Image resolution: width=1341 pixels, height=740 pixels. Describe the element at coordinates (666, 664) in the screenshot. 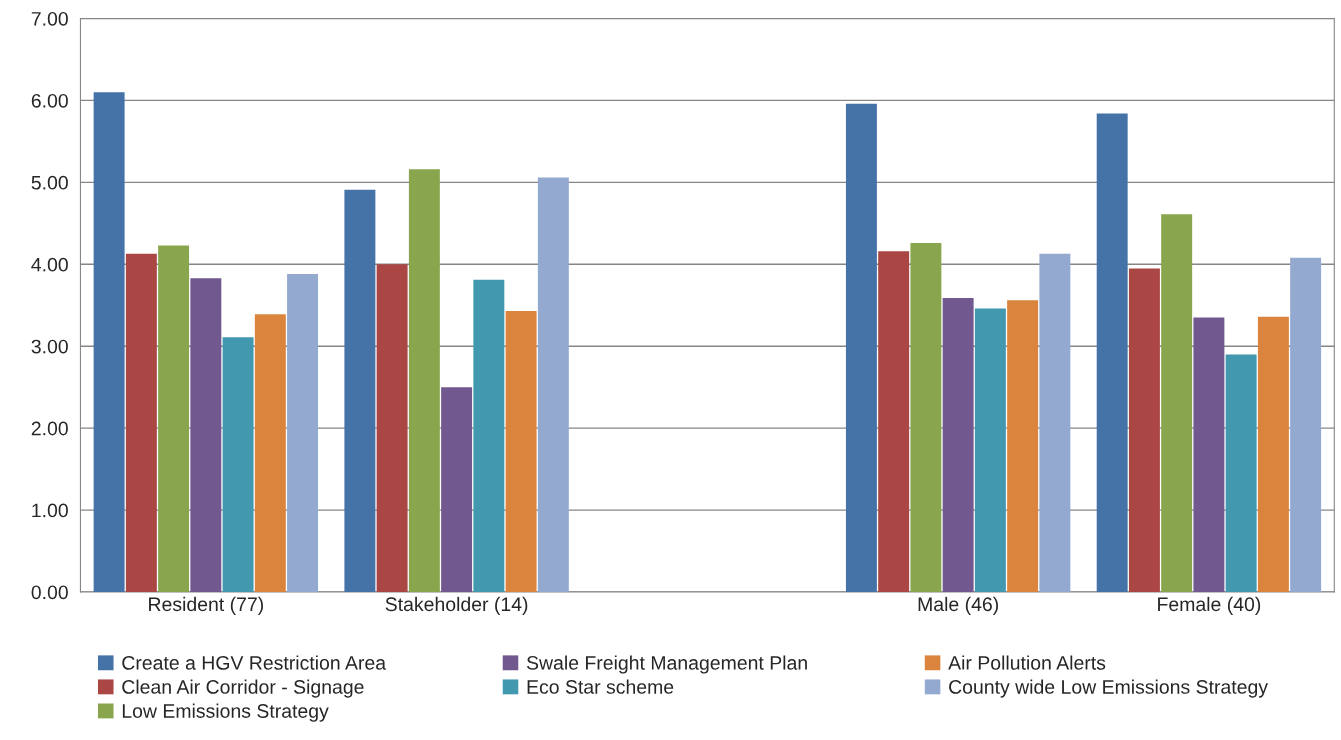

I see `legend-label: Swale Freight Management Plan` at that location.